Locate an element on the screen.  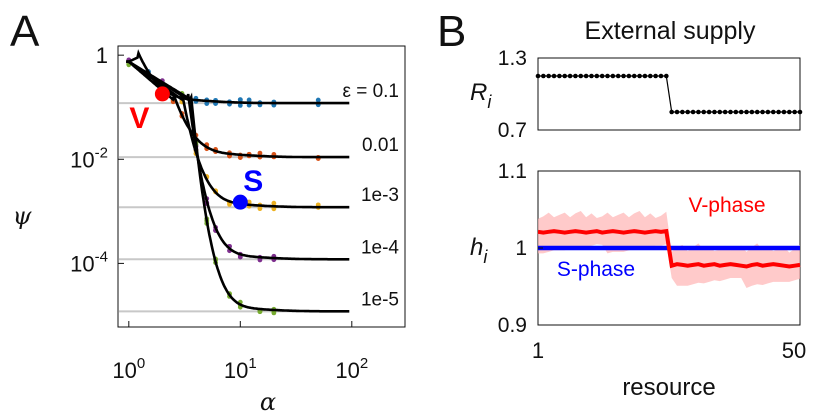
panel-b-top-frame is located at coordinates (669, 94).